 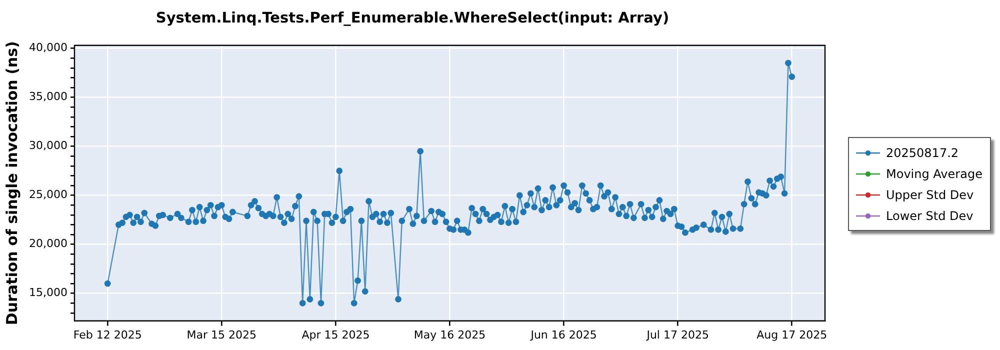 What do you see at coordinates (48, 293) in the screenshot?
I see `y-tick-label: 15,000` at bounding box center [48, 293].